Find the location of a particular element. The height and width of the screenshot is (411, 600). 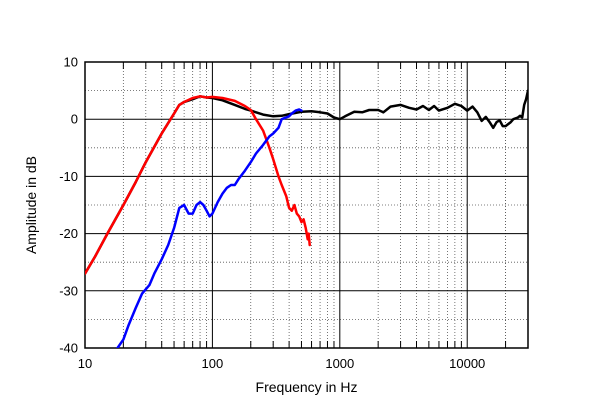

x-axis-label: Frequency in Hz is located at coordinates (307, 387).